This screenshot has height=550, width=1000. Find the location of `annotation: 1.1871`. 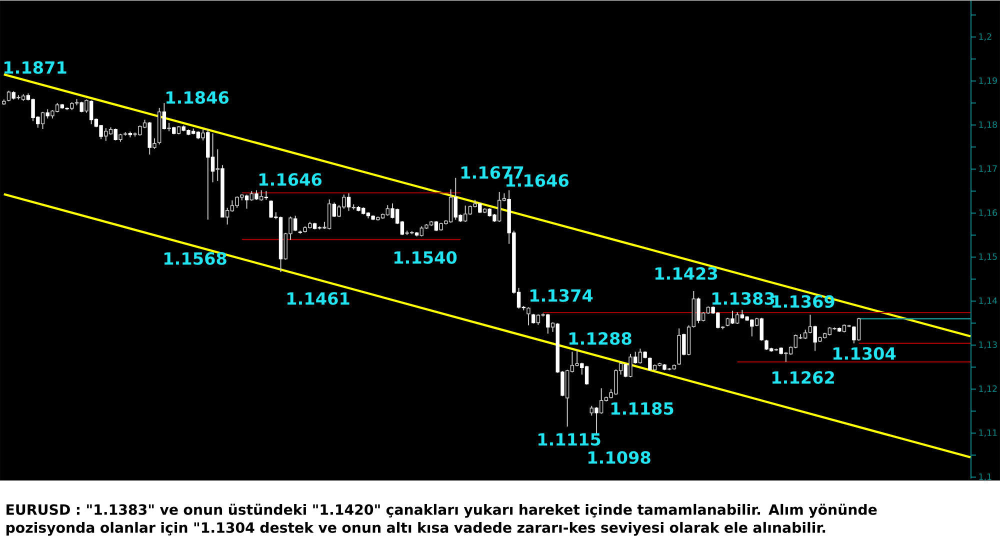

annotation: 1.1871 is located at coordinates (35, 67).